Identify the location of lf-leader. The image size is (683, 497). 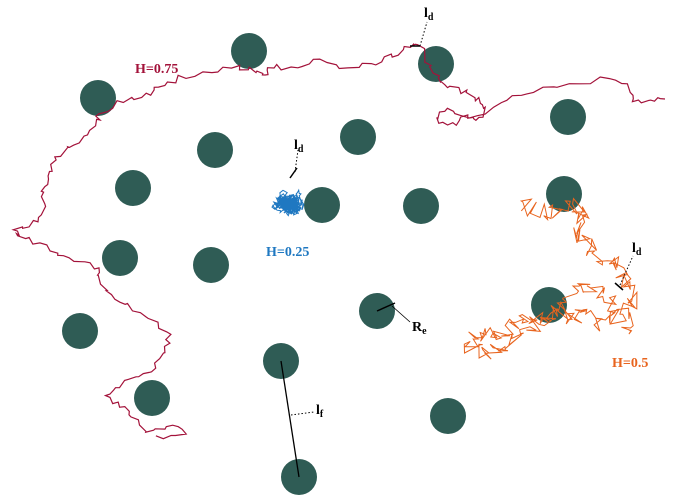
(302, 413).